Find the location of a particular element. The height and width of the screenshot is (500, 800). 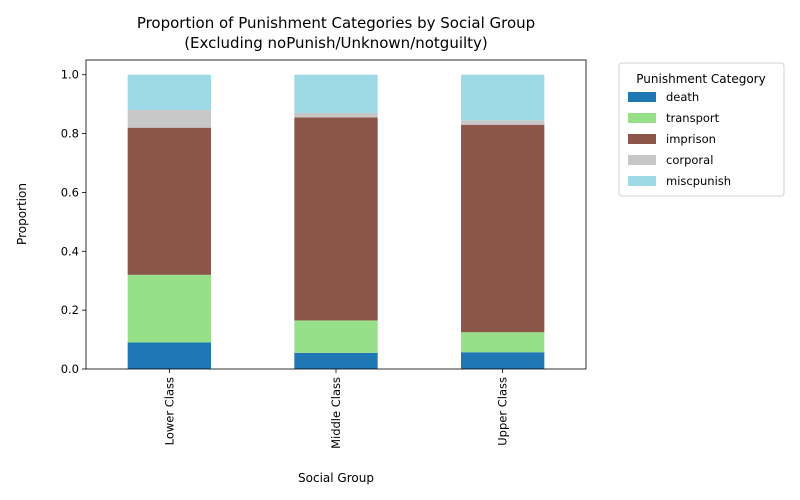

x-tick-label-0: Lower Class is located at coordinates (169, 411).